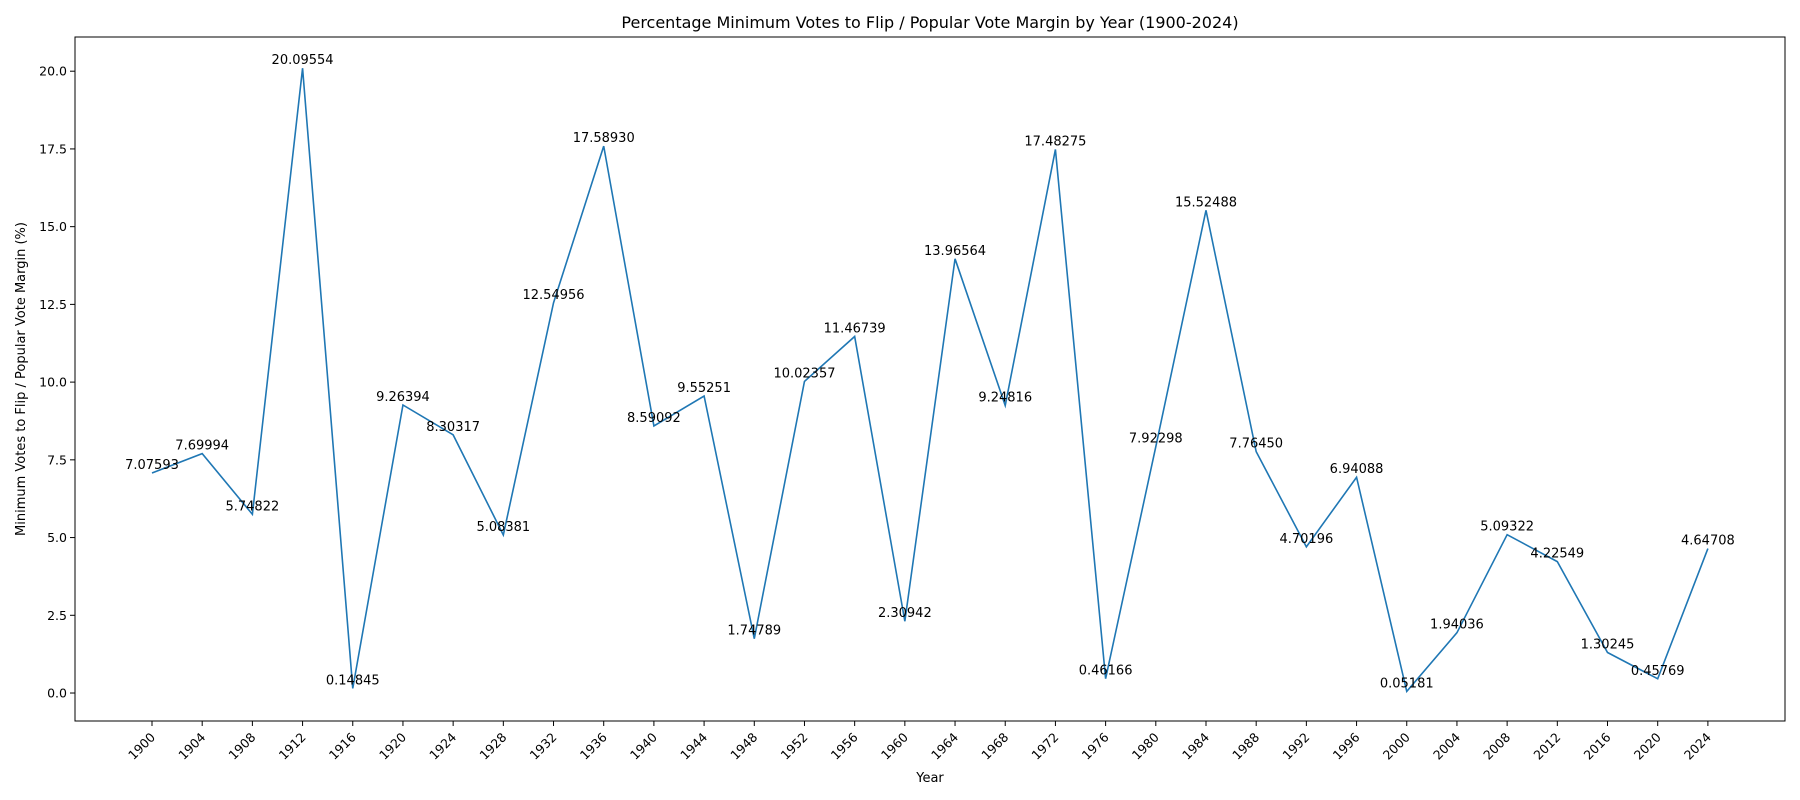  Describe the element at coordinates (654, 418) in the screenshot. I see `data-label: 8.59092` at that location.